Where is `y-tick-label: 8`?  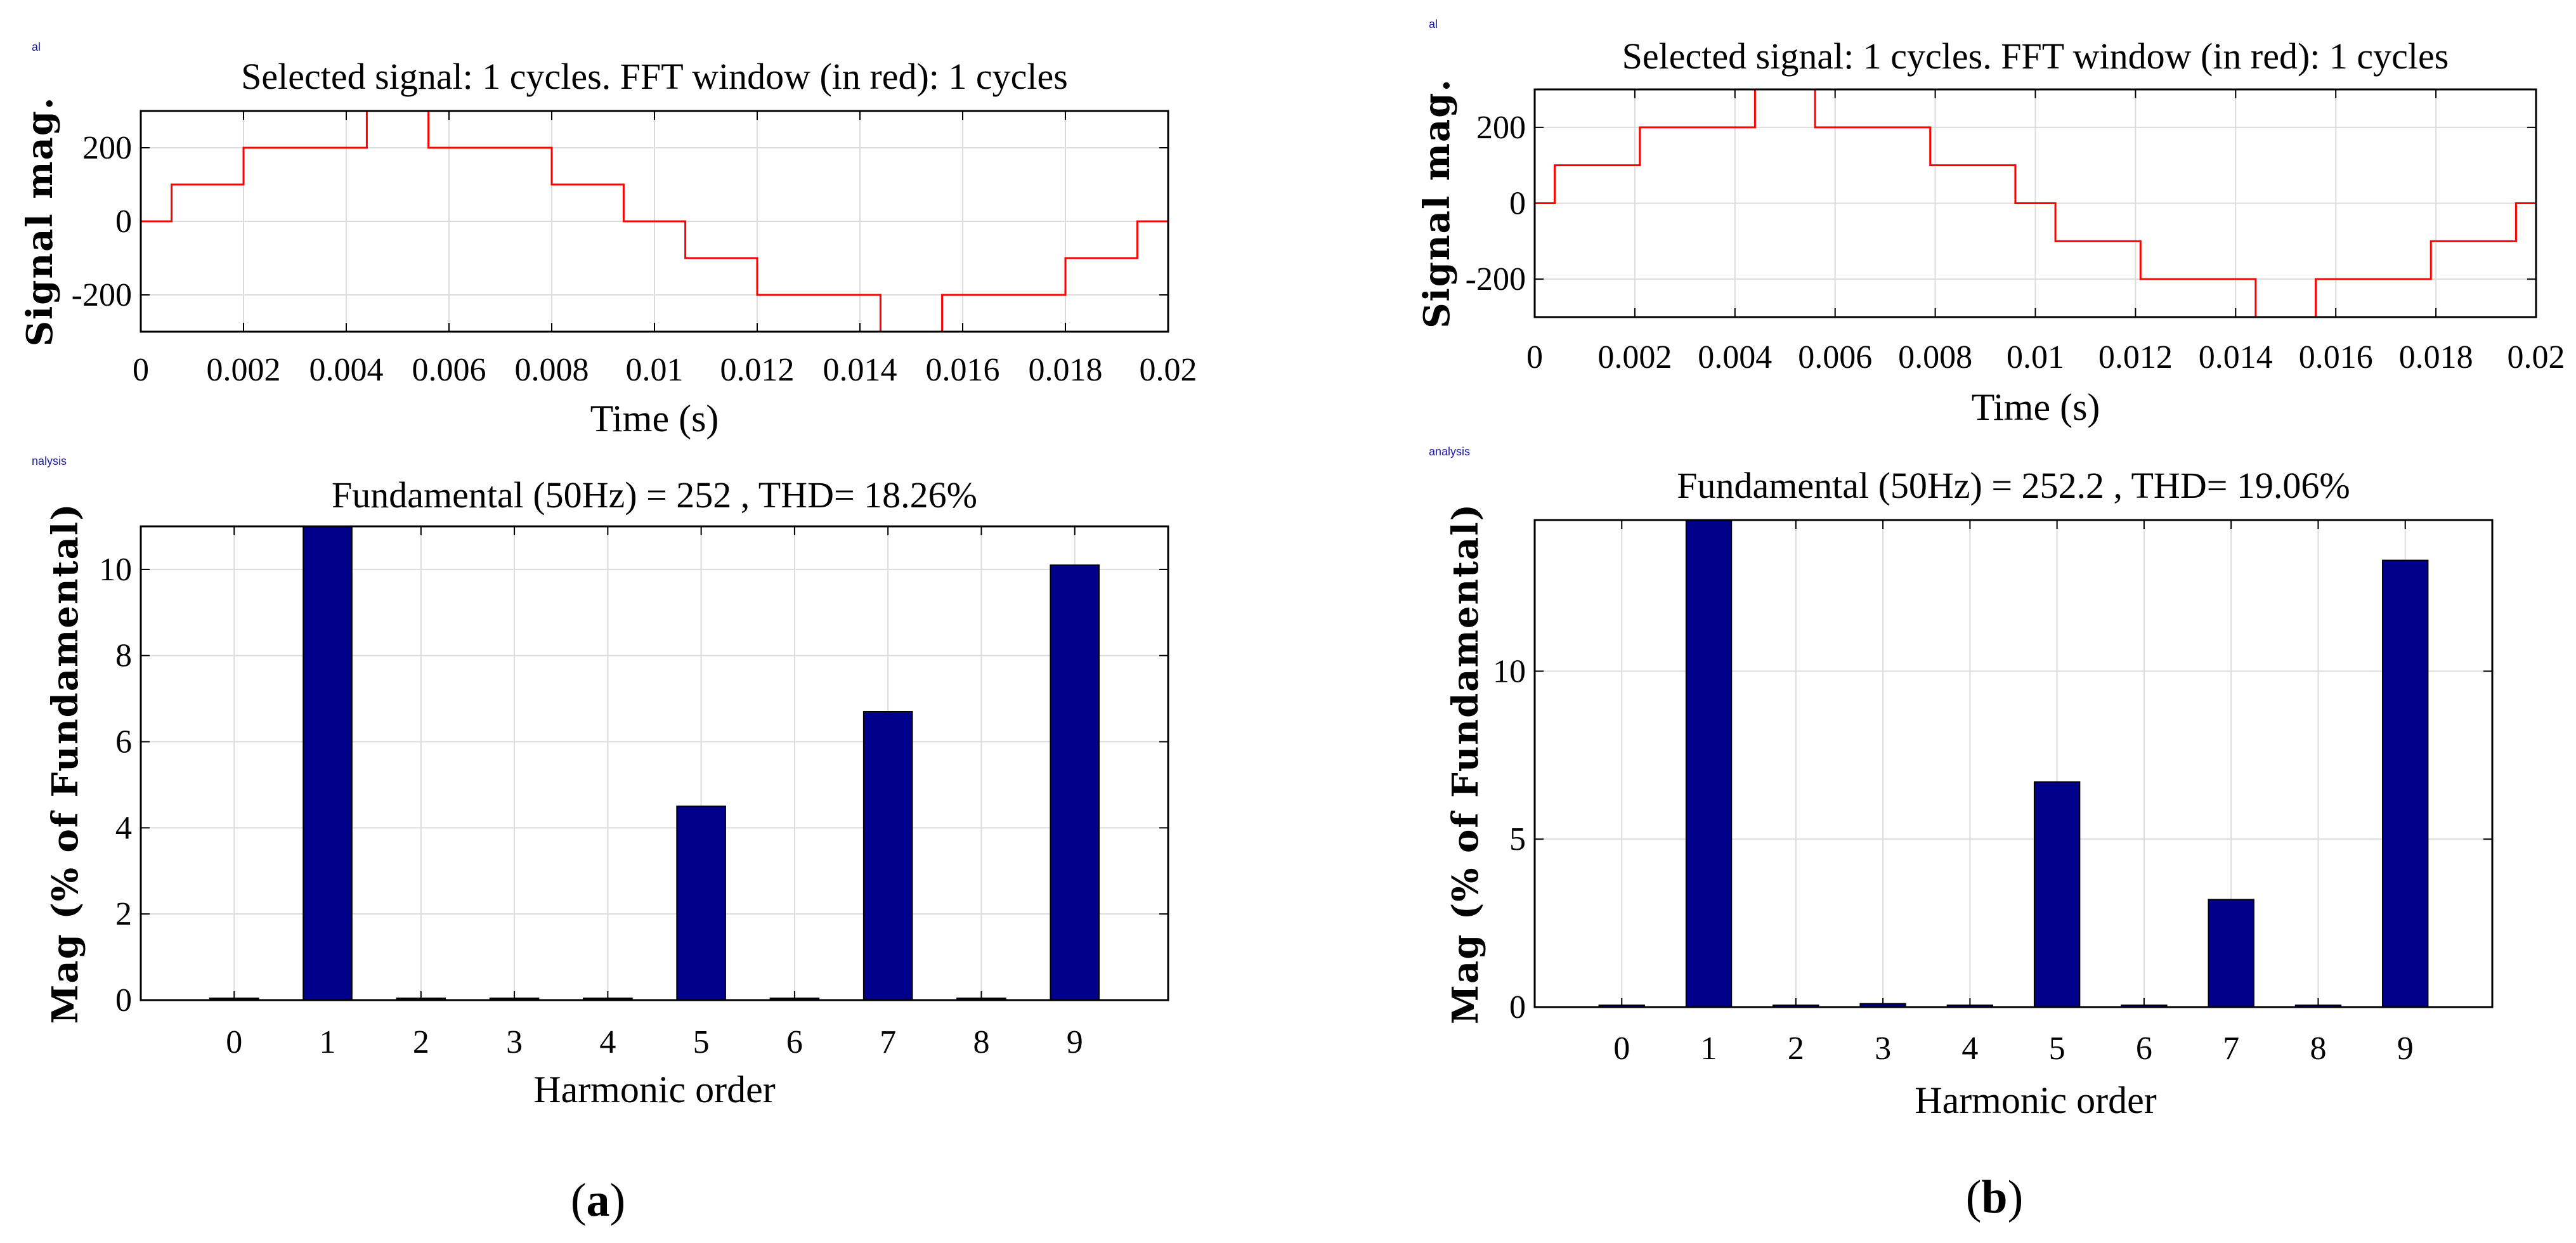 y-tick-label: 8 is located at coordinates (124, 656).